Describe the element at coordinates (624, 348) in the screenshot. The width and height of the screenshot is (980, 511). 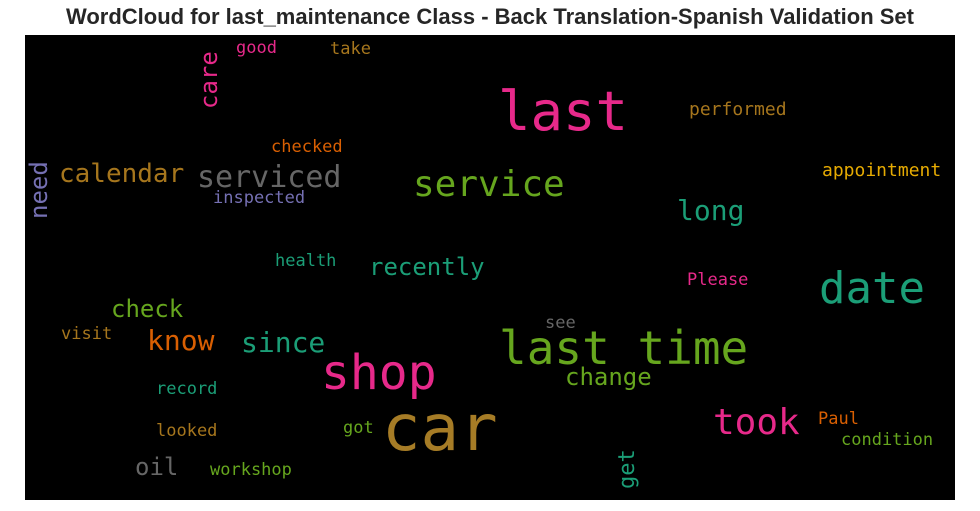
I see `word-last-time: last time` at that location.